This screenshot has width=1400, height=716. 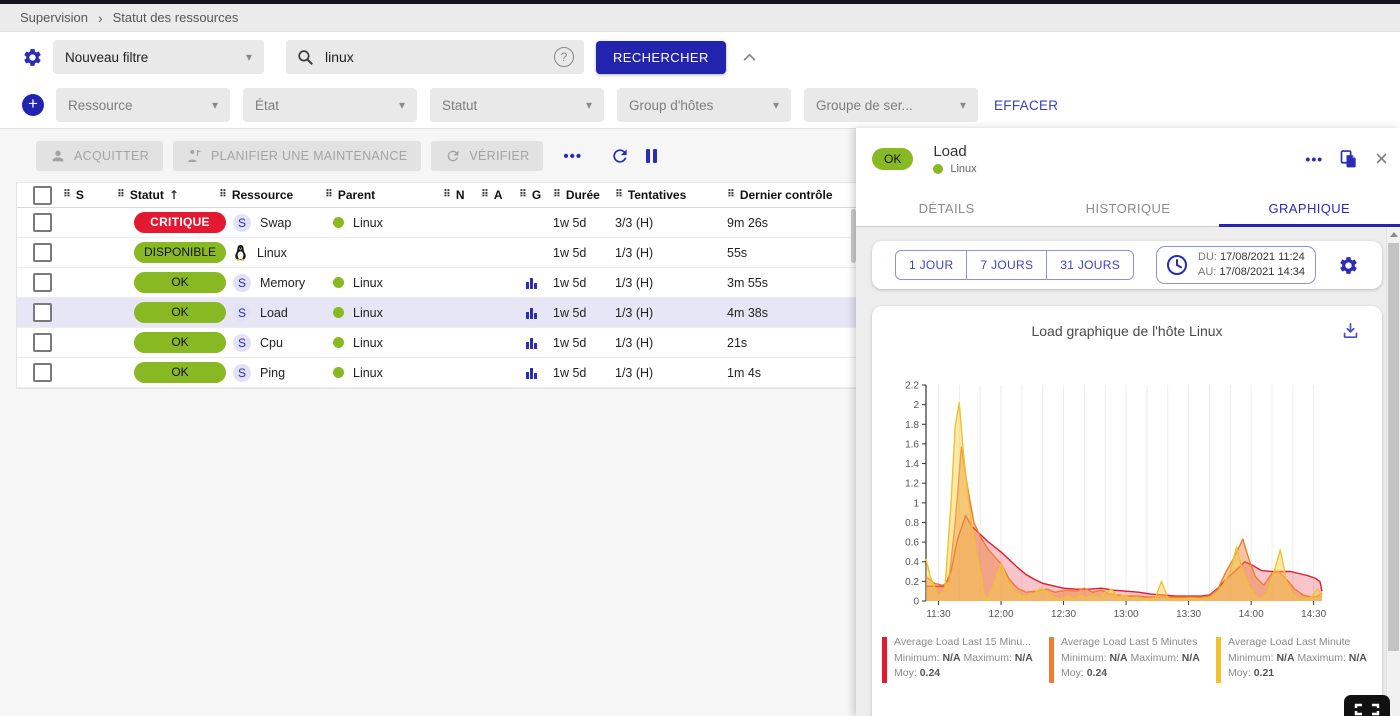 I want to click on legend-avg-label: Moy:, so click(x=1239, y=673).